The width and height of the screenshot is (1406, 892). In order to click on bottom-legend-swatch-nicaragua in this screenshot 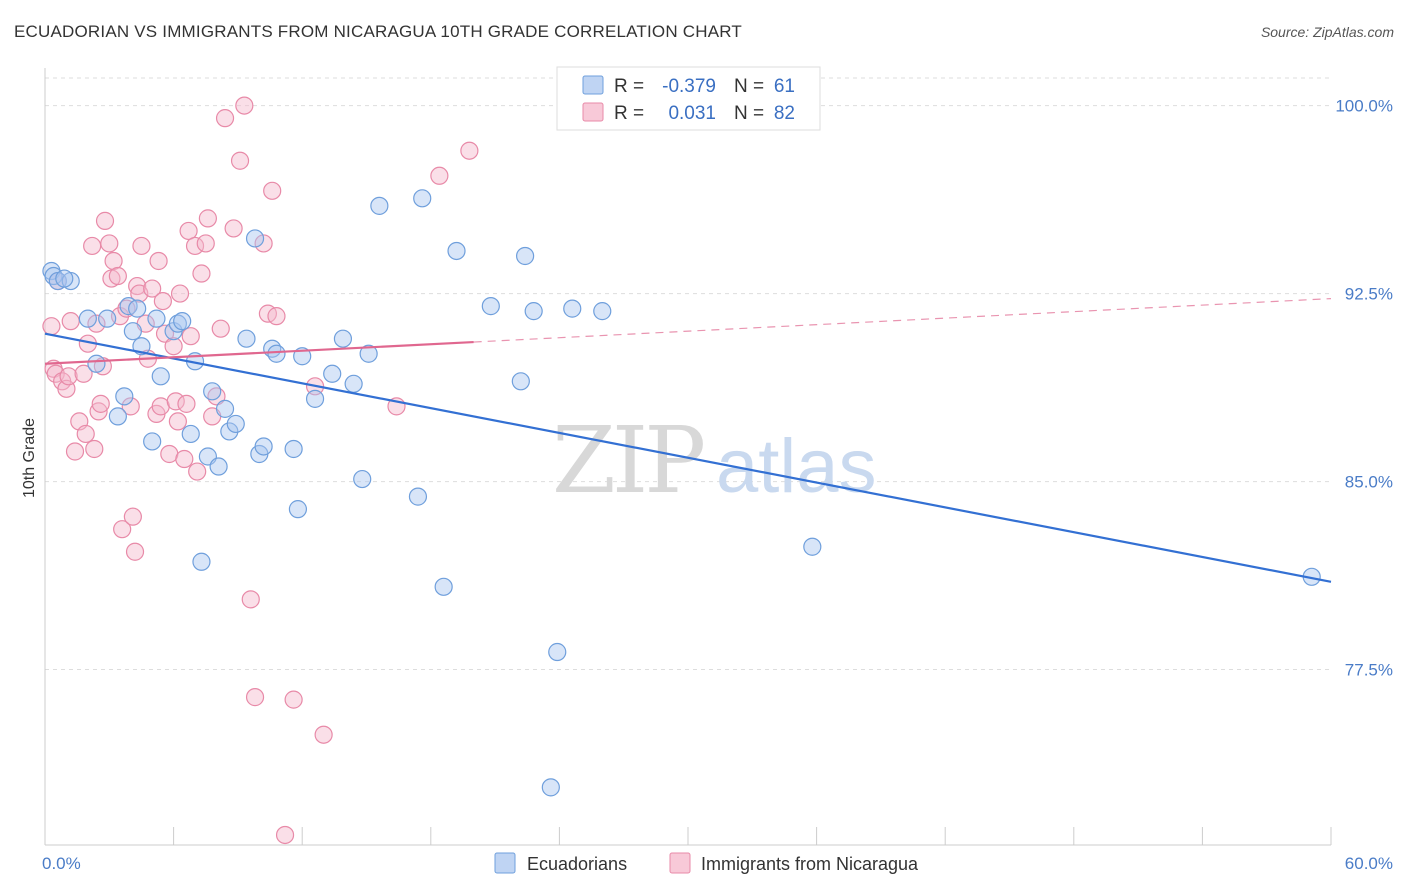, I will do `click(680, 863)`.